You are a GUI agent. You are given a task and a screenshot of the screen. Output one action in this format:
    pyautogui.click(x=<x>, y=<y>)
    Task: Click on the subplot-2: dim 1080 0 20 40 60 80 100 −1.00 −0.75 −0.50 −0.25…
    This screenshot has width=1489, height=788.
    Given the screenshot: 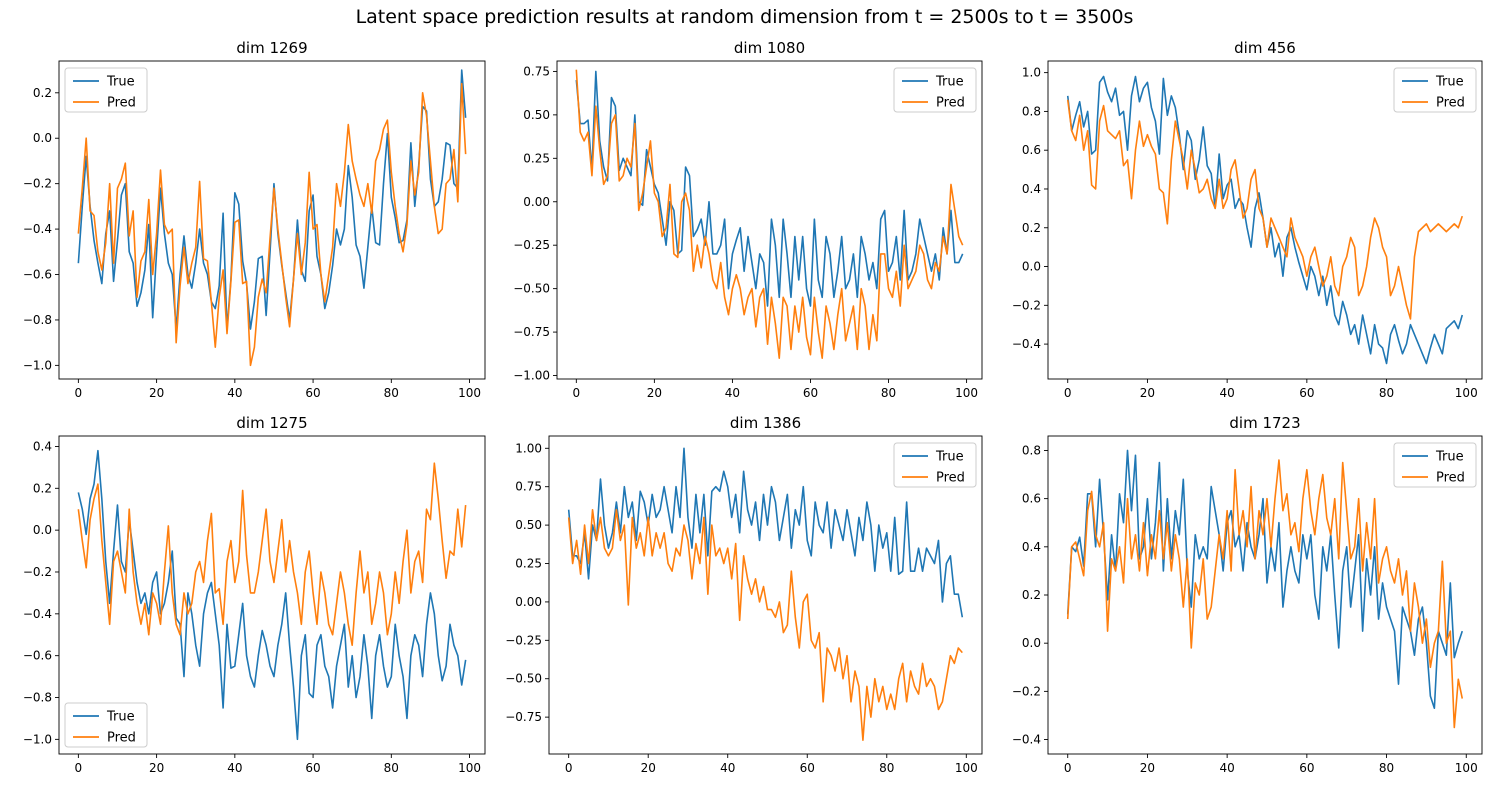 What is the action you would take?
    pyautogui.click(x=748, y=219)
    